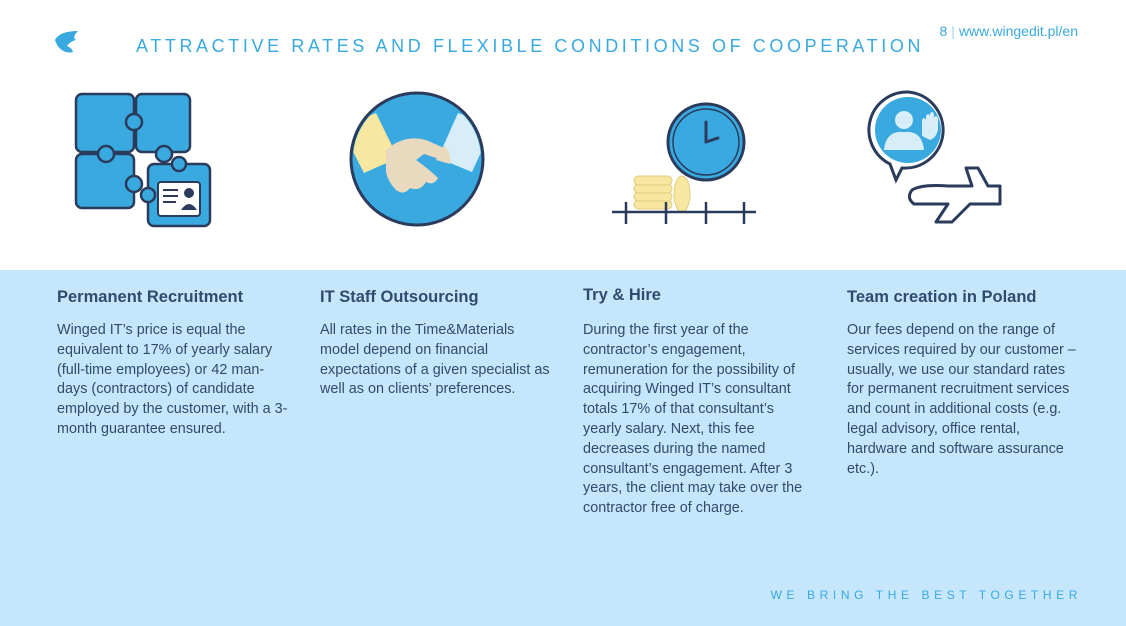 The height and width of the screenshot is (626, 1126). Describe the element at coordinates (684, 163) in the screenshot. I see `clock-coins-icon` at that location.